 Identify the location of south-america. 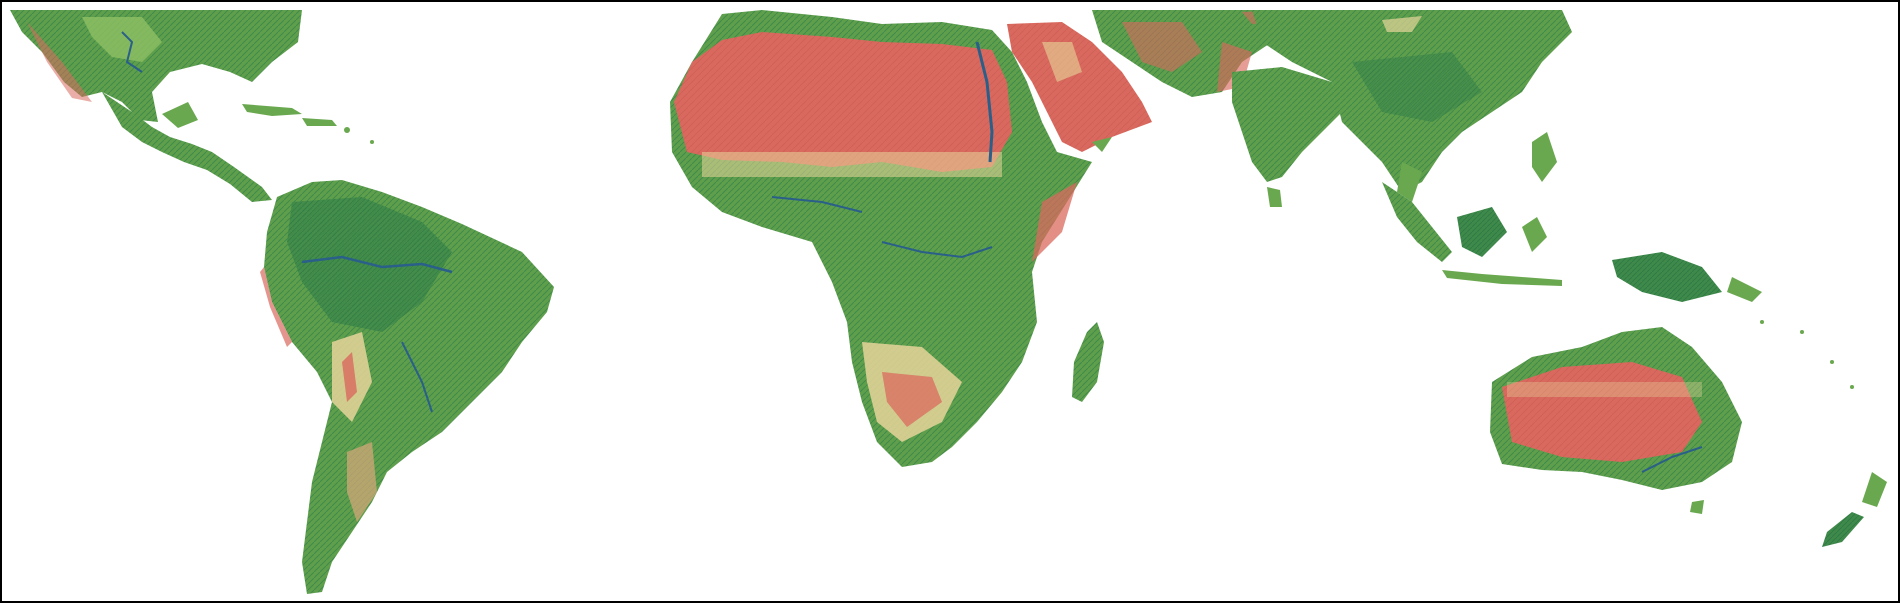
(407, 387).